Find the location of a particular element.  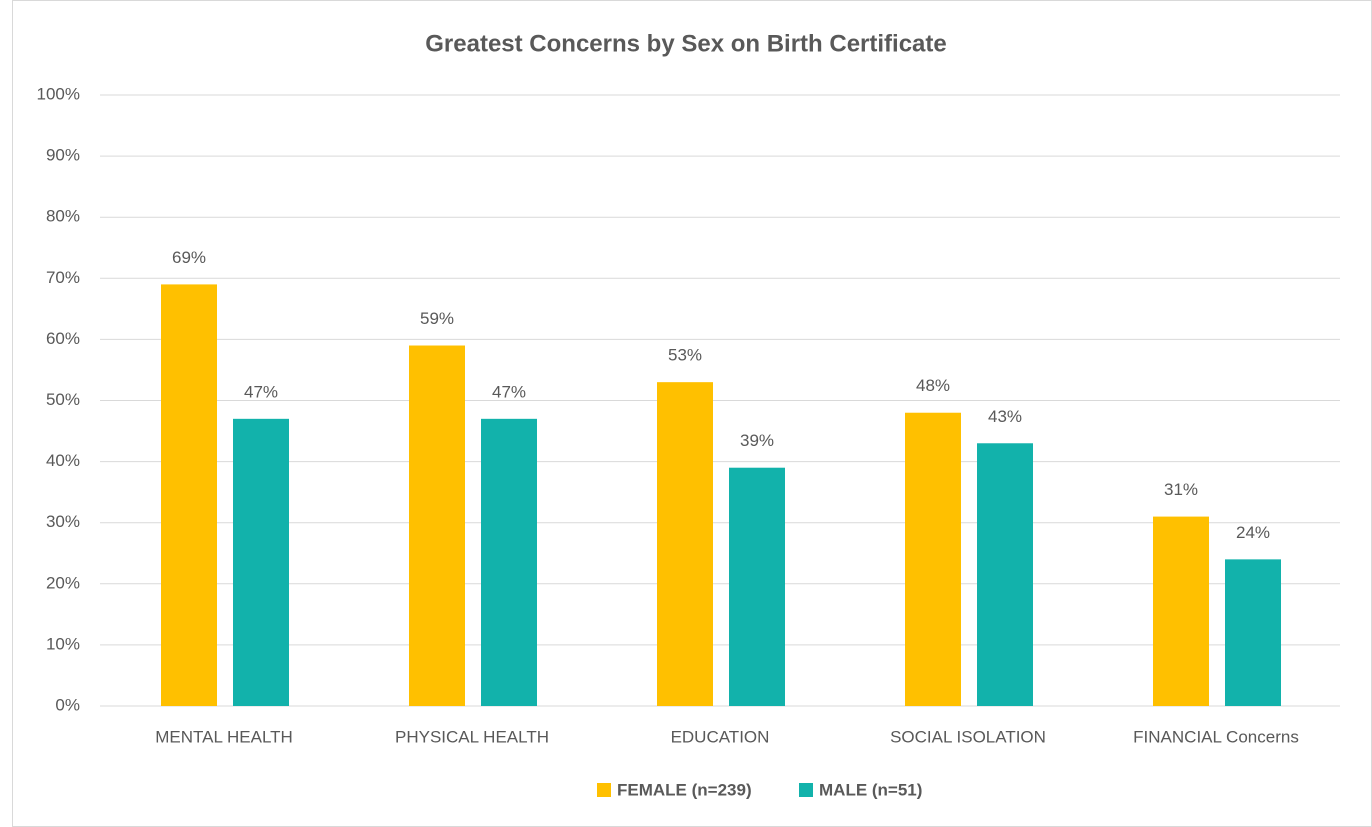

y-tick-label: 60% is located at coordinates (63, 338).